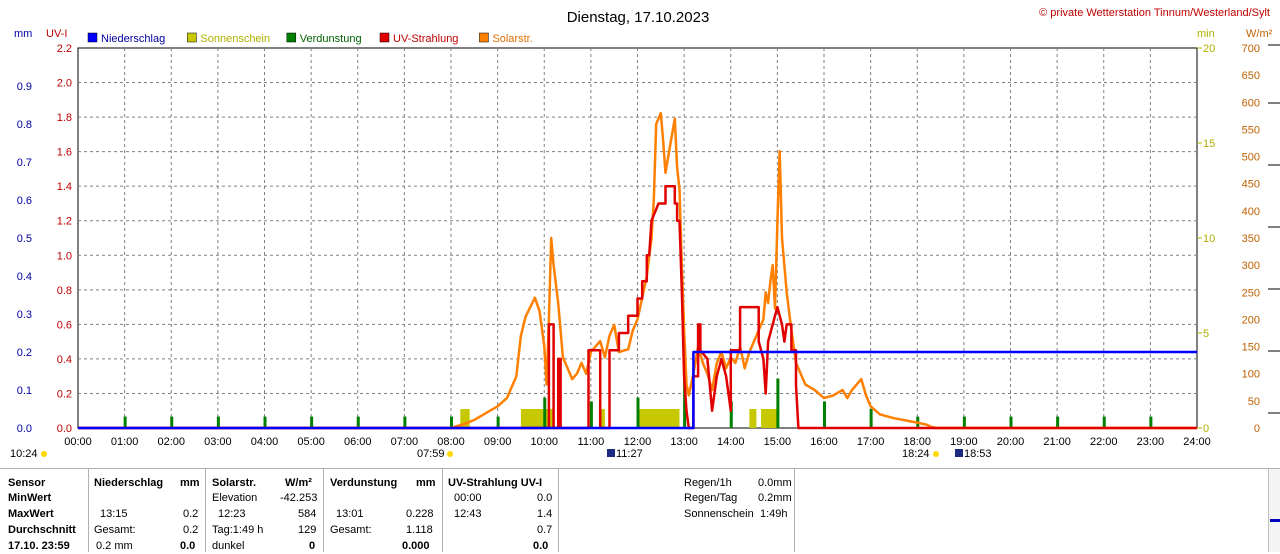 The image size is (1280, 554). What do you see at coordinates (114, 514) in the screenshot?
I see `stats-cell: 13:15` at bounding box center [114, 514].